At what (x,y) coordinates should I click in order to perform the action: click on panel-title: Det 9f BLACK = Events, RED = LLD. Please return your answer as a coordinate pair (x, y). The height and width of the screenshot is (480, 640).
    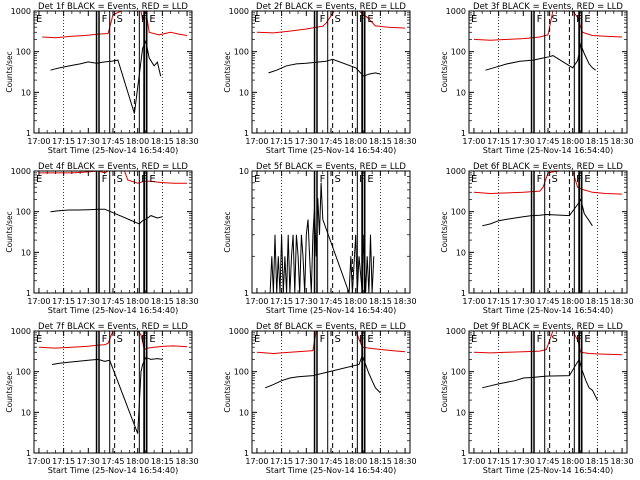
    Looking at the image, I should click on (548, 327).